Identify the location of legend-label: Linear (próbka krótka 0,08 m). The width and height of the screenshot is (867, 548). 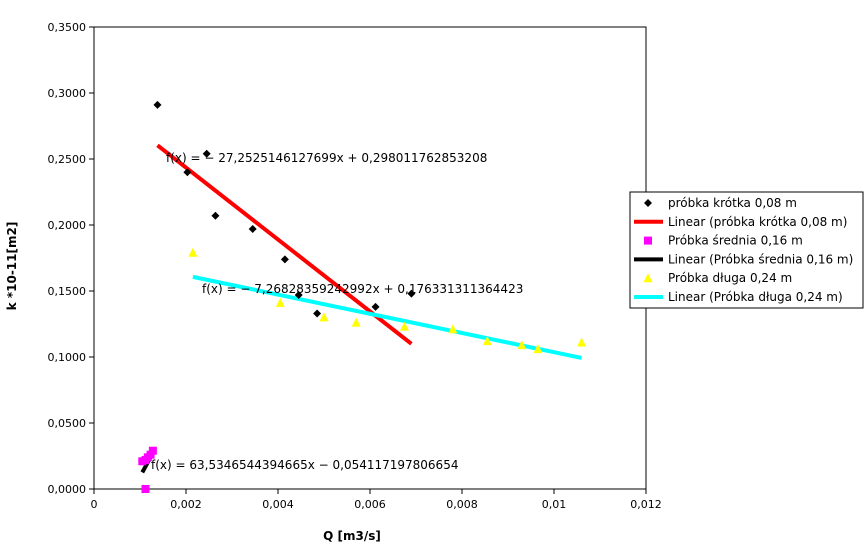
(757, 222).